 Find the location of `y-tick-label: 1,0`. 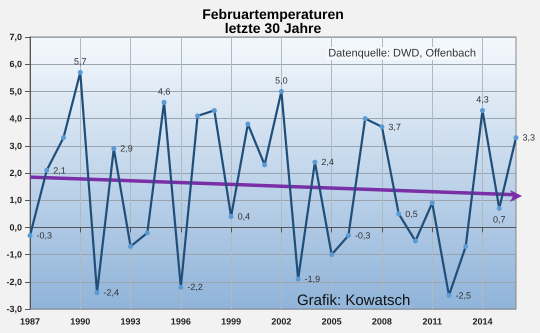

y-tick-label: 1,0 is located at coordinates (15, 200).